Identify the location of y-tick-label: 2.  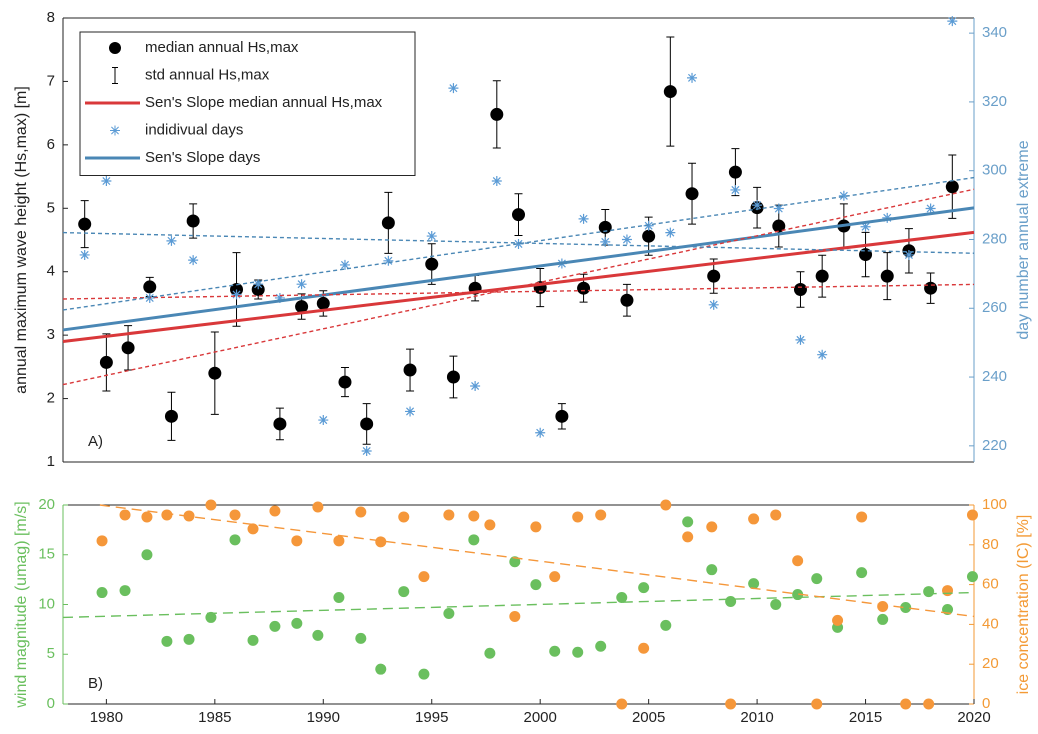
(51, 398).